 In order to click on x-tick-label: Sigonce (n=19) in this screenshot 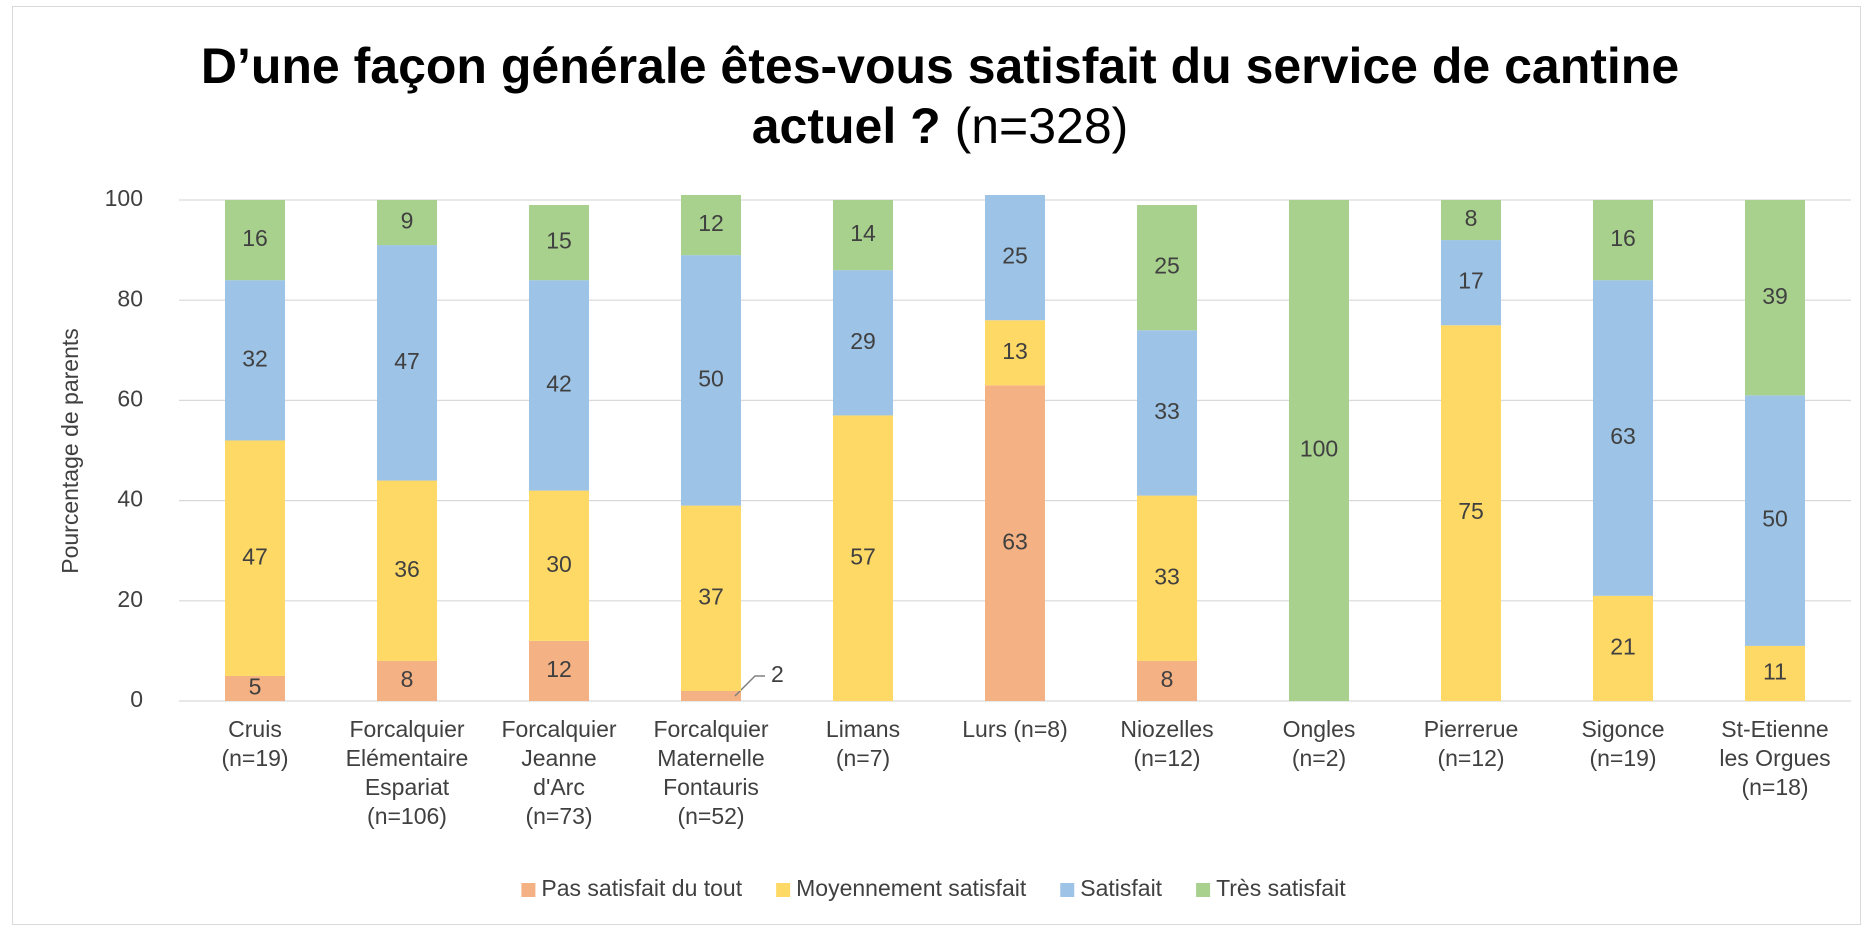, I will do `click(1623, 743)`.